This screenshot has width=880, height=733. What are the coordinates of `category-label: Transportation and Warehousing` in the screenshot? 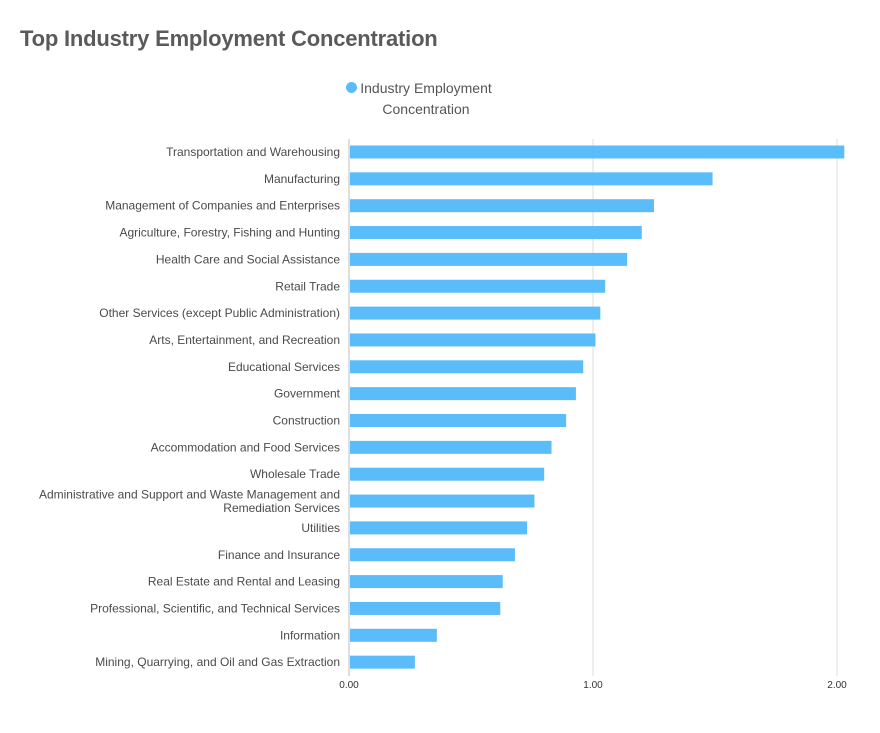 It's located at (253, 152).